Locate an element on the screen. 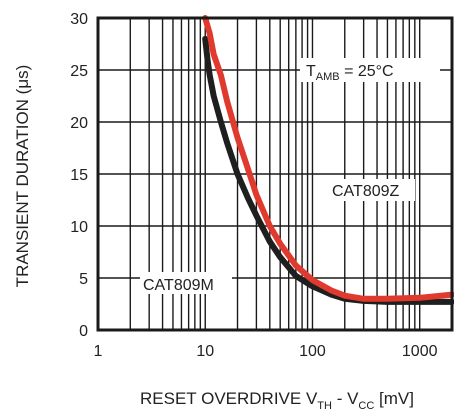 The height and width of the screenshot is (412, 454). y-tick-label: 20 is located at coordinates (79, 123).